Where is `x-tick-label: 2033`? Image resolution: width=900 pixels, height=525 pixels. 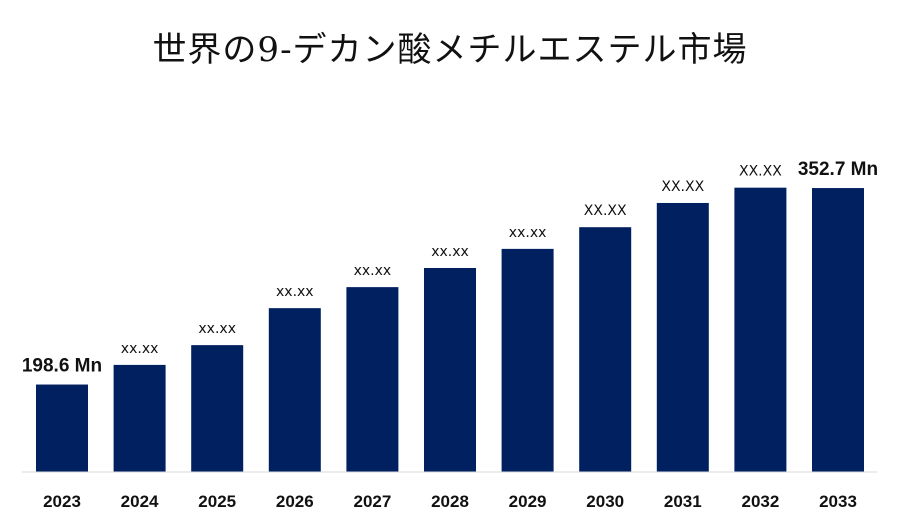 x-tick-label: 2033 is located at coordinates (838, 501).